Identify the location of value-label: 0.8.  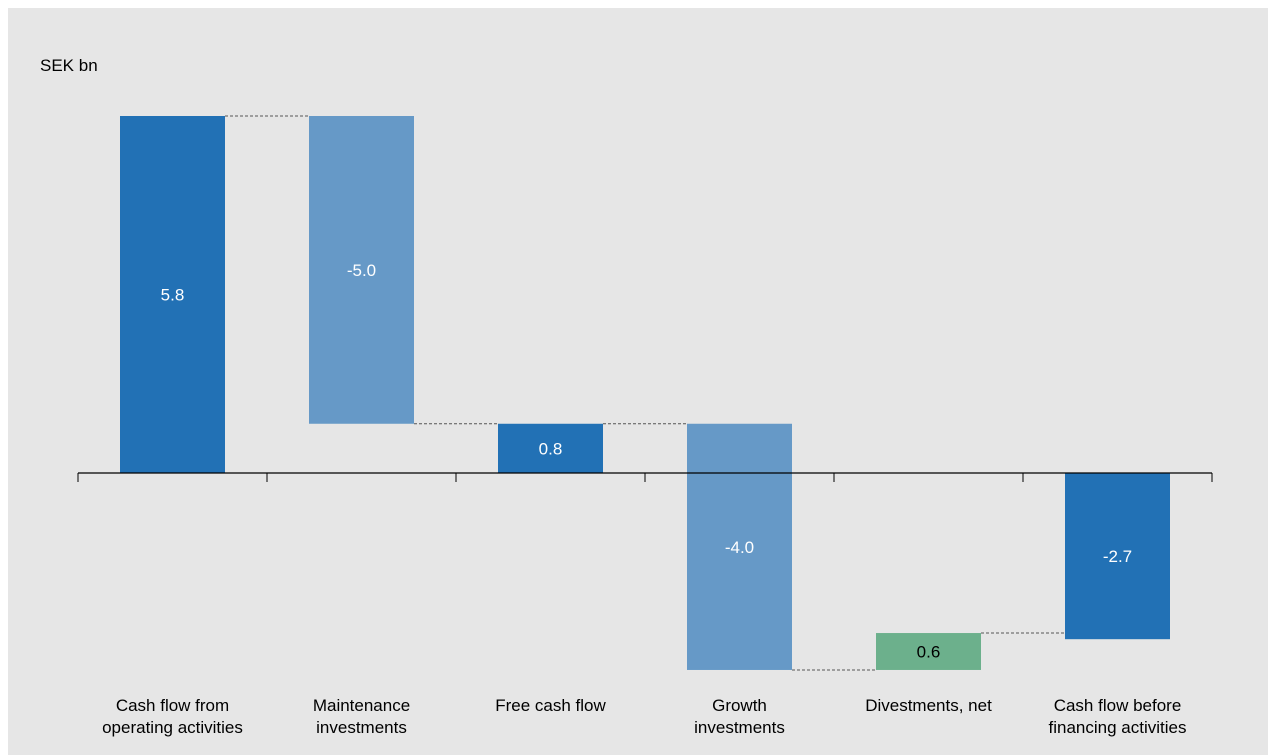
(551, 448).